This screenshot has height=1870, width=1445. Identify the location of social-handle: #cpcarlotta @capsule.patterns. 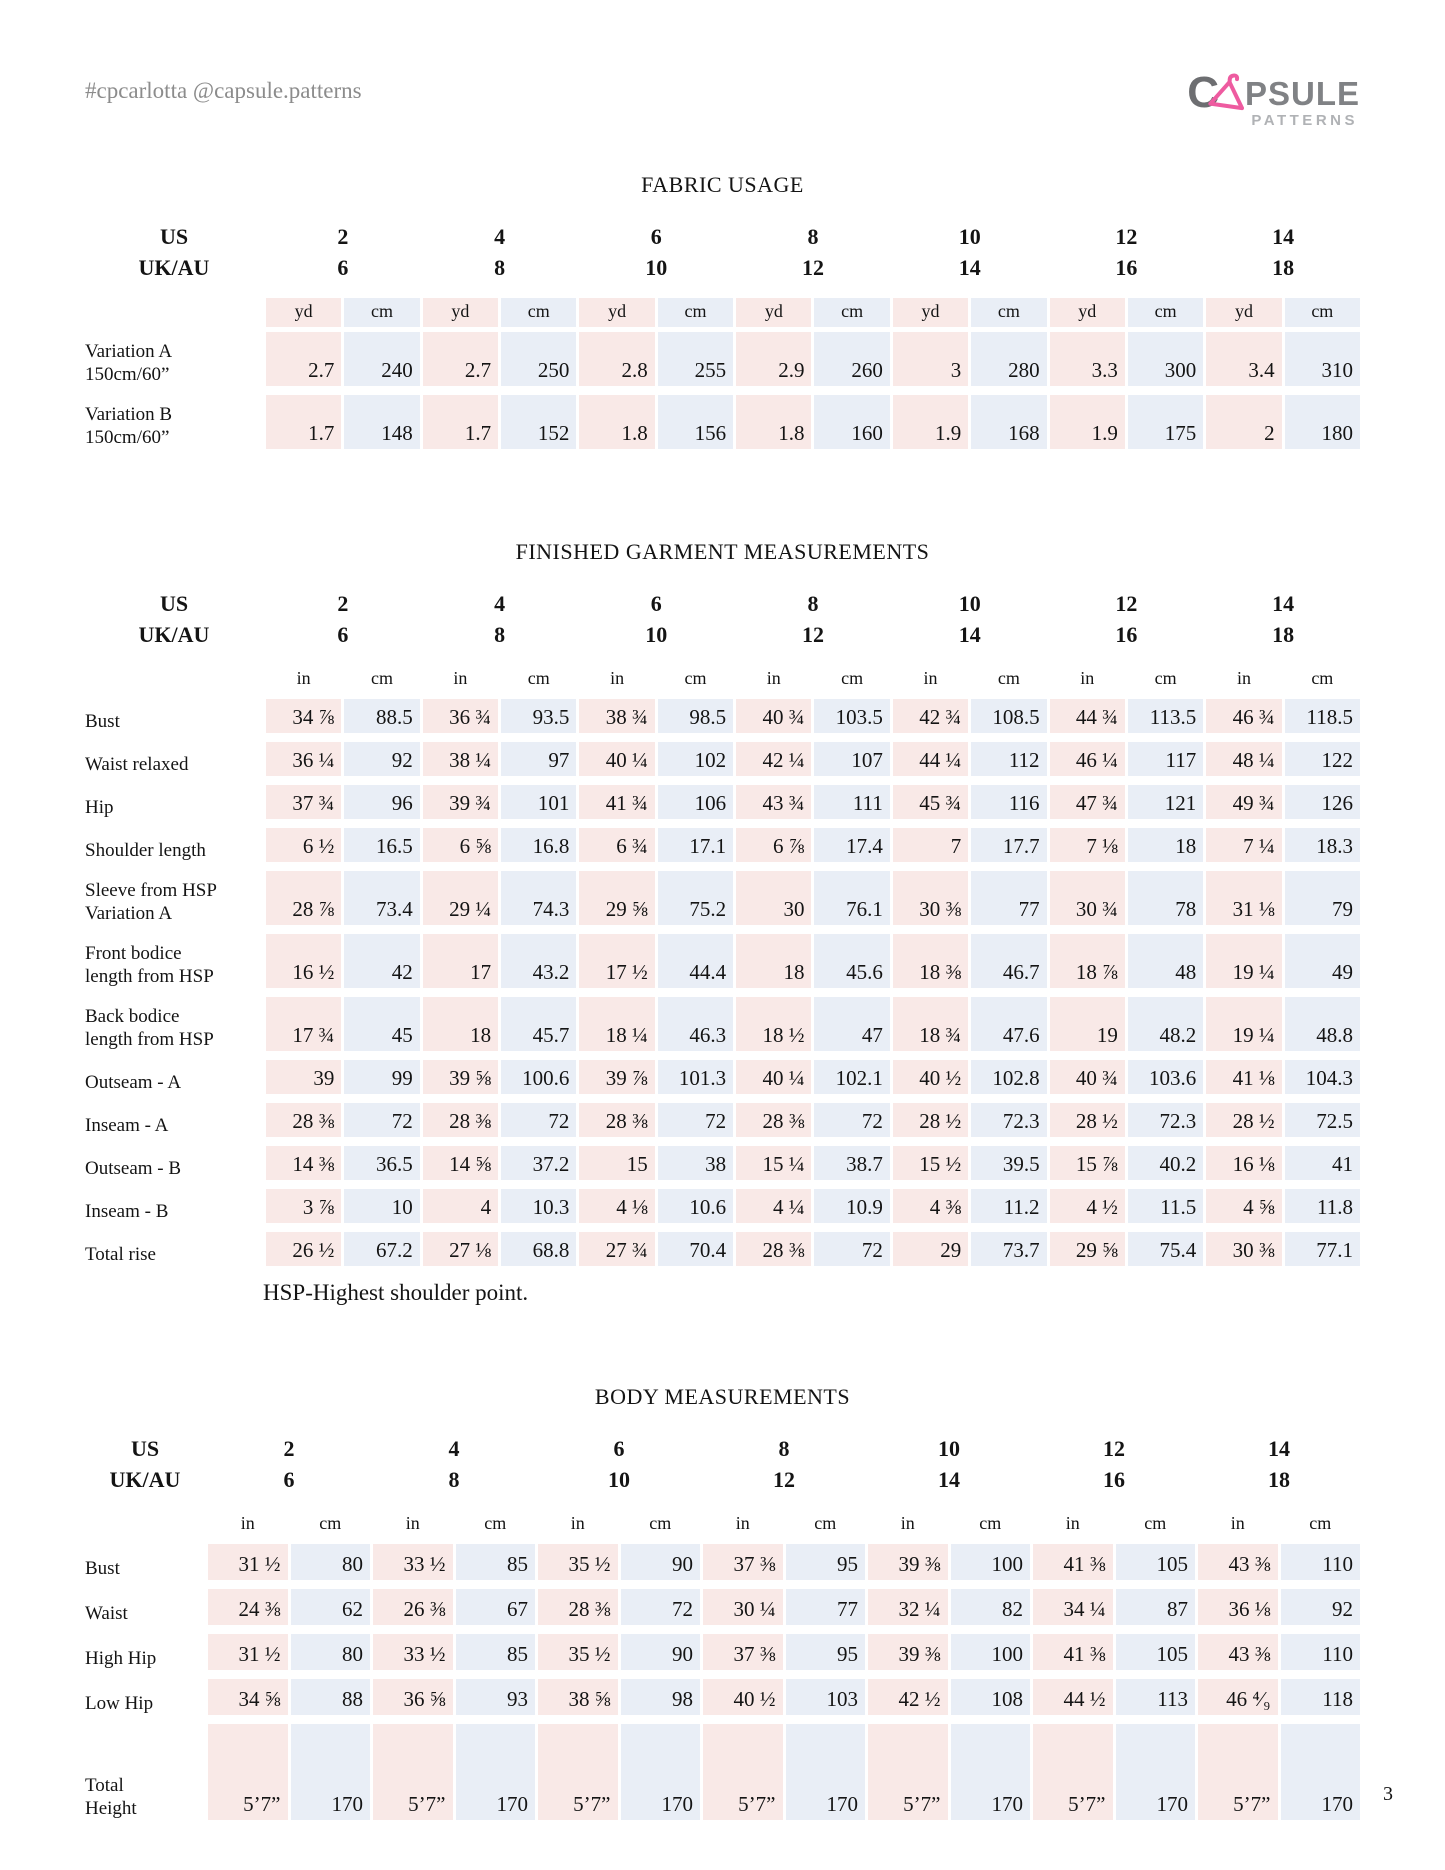
(223, 90).